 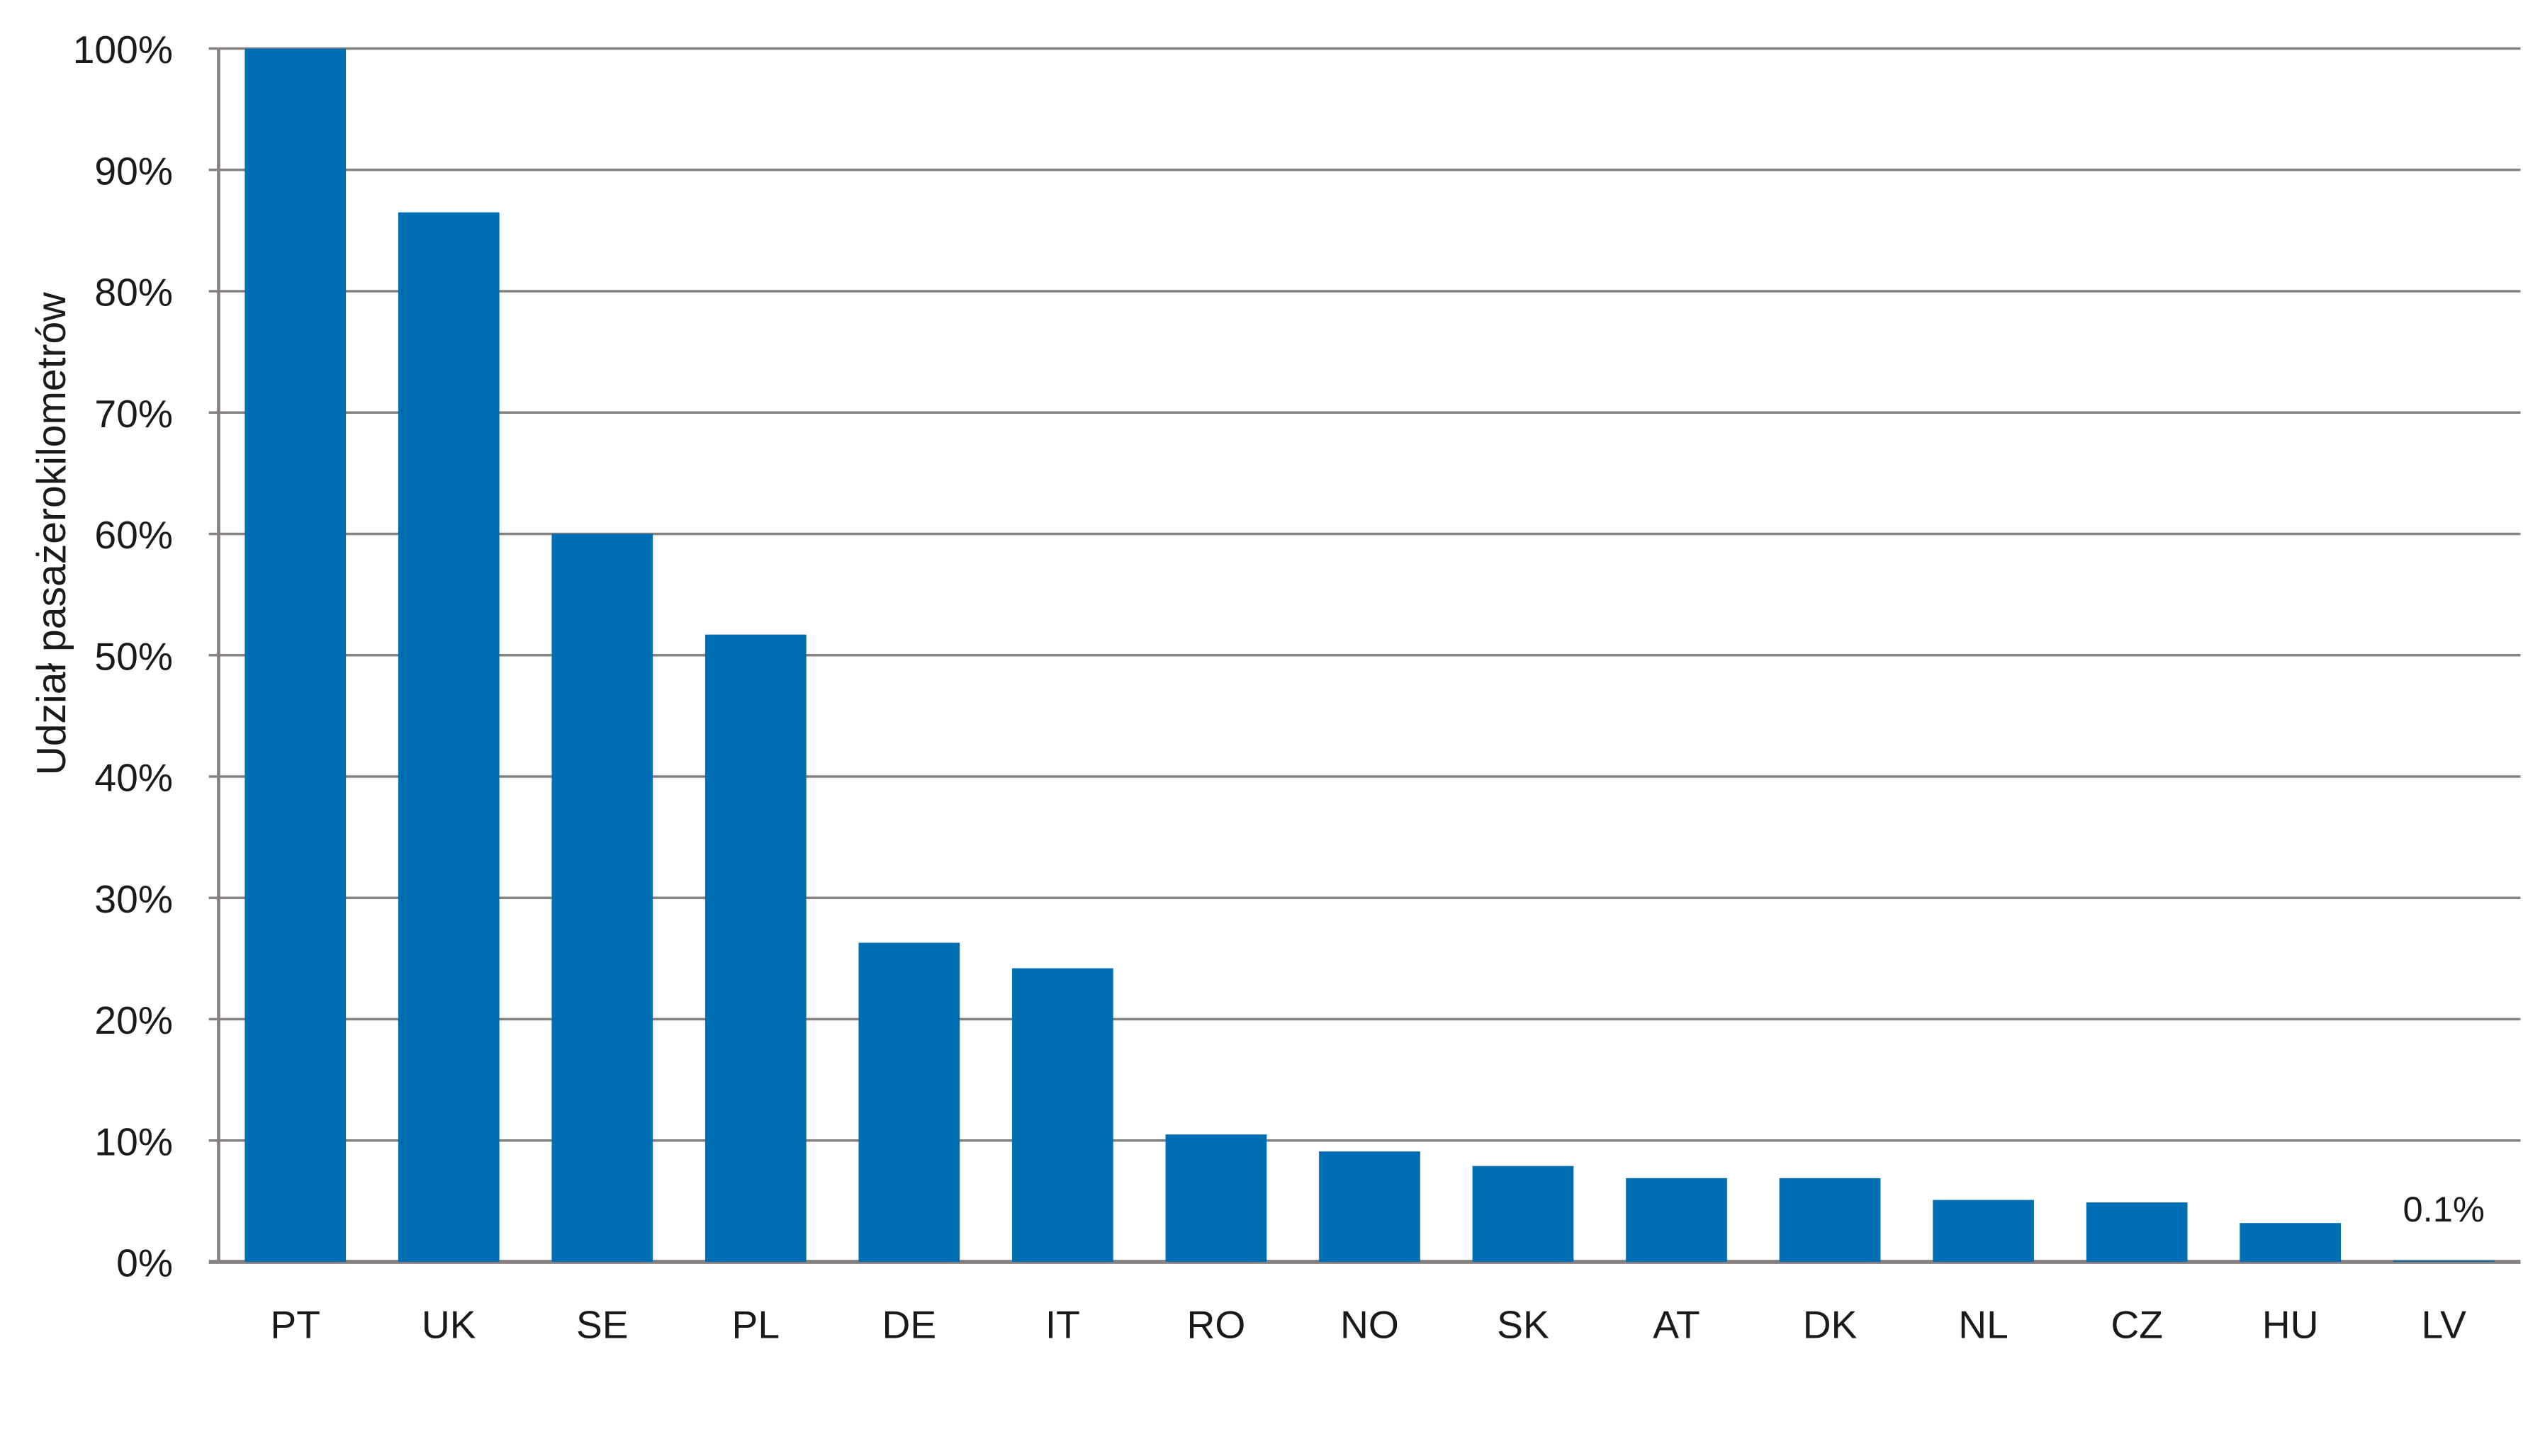 What do you see at coordinates (1830, 1220) in the screenshot?
I see `bar-DK` at bounding box center [1830, 1220].